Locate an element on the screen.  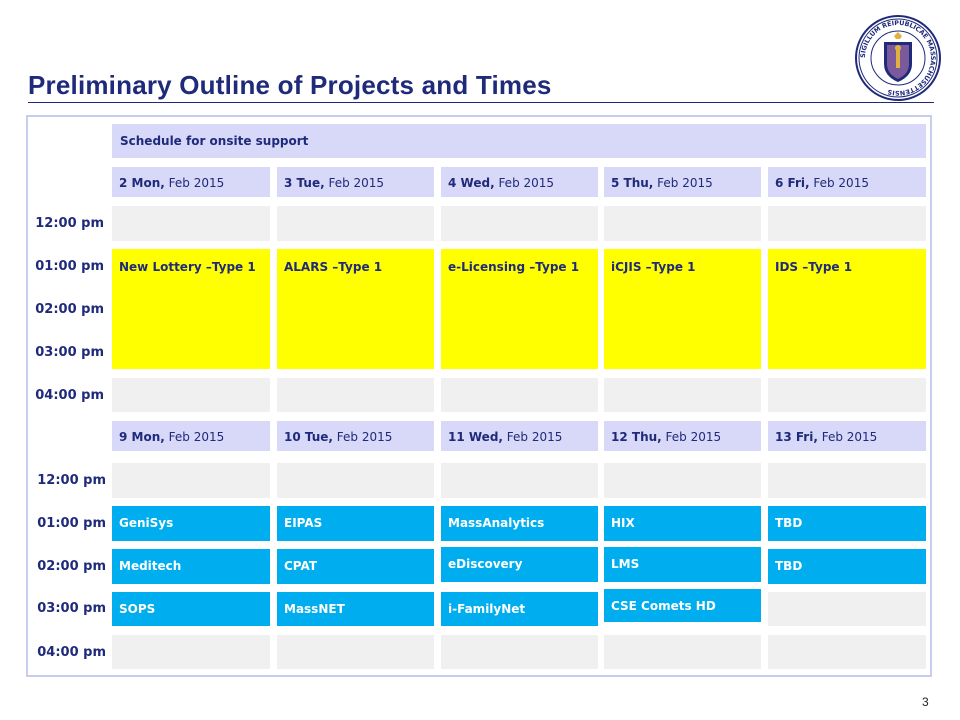
event-block: iCJIS –Type 1 is located at coordinates (682, 309).